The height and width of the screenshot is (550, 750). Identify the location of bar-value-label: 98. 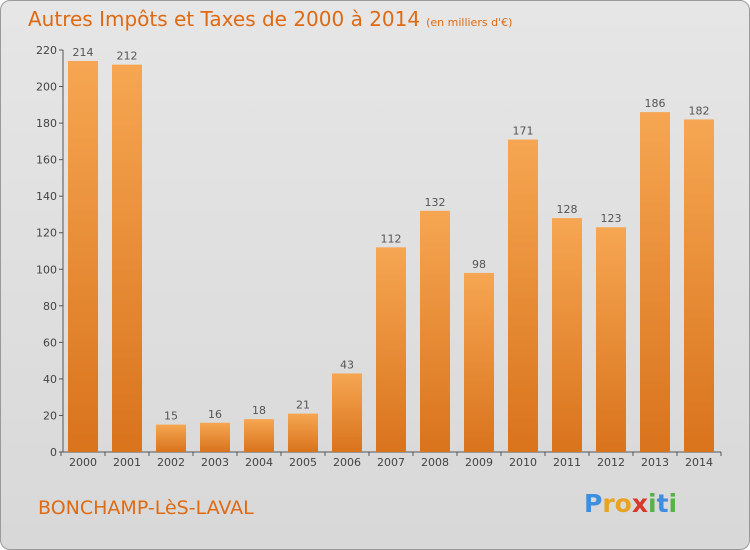
(479, 264).